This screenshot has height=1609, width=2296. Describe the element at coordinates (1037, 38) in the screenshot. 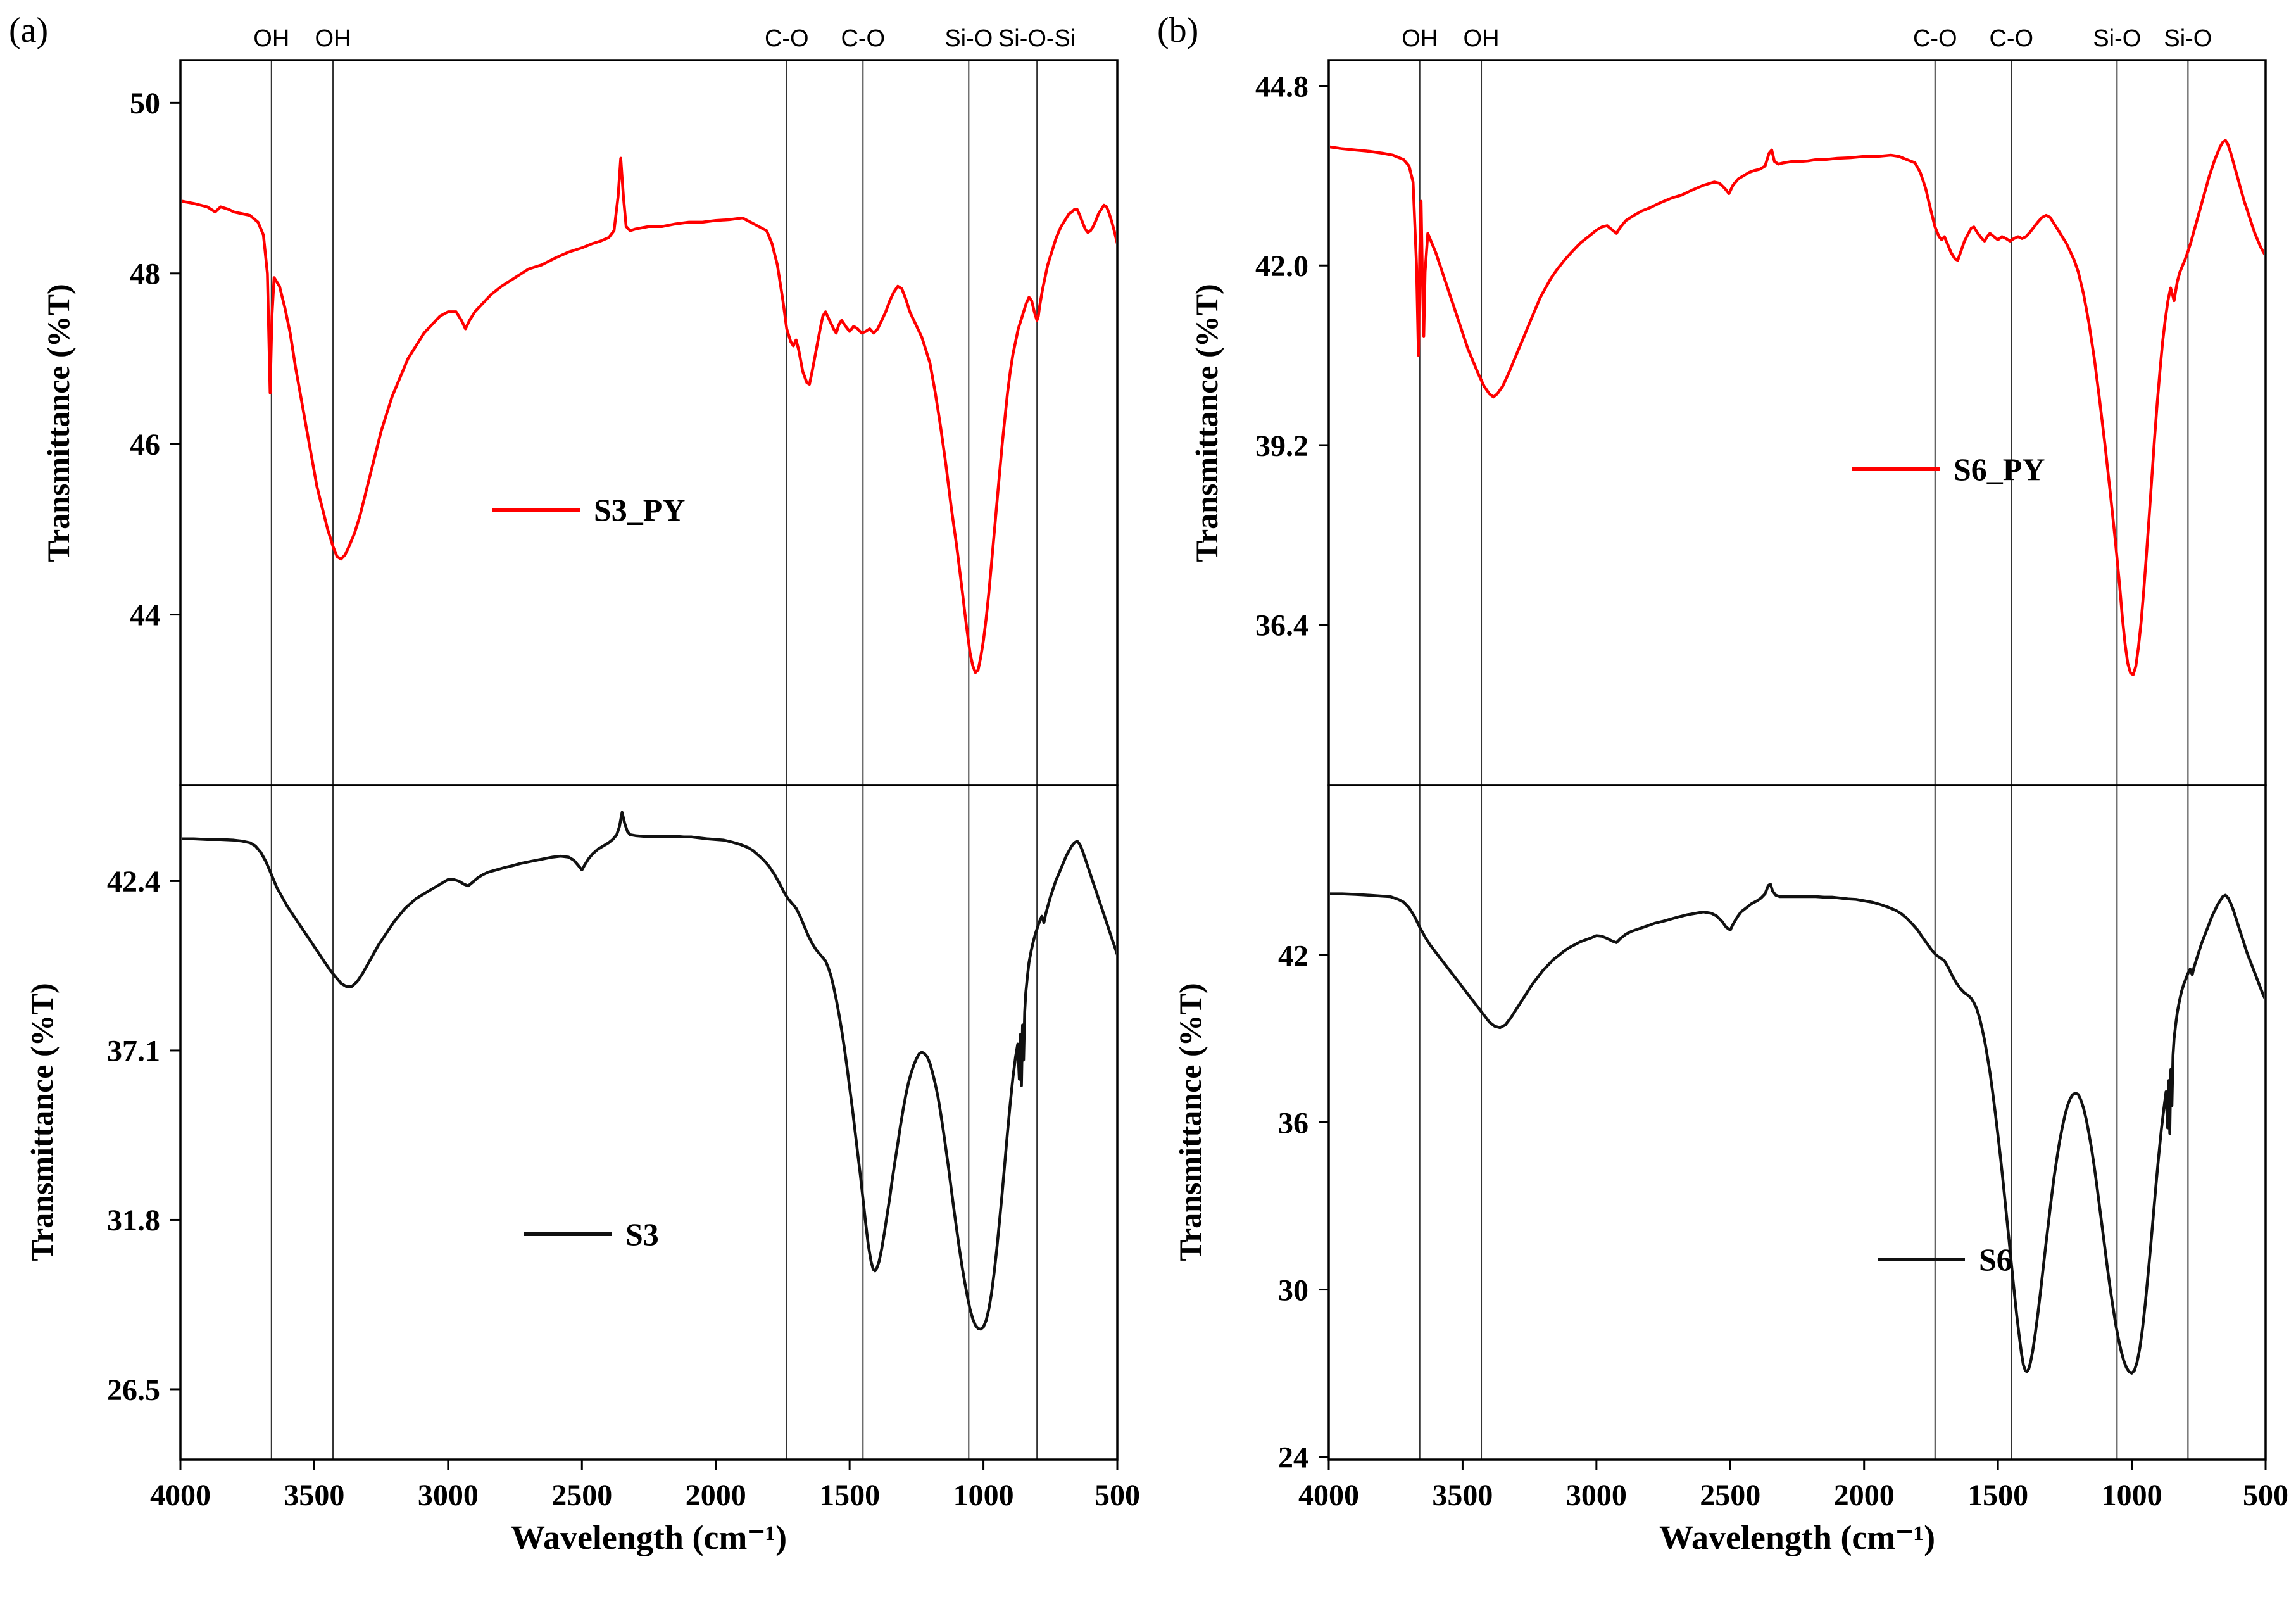

I see `annotation-label: Si-O-Si` at that location.